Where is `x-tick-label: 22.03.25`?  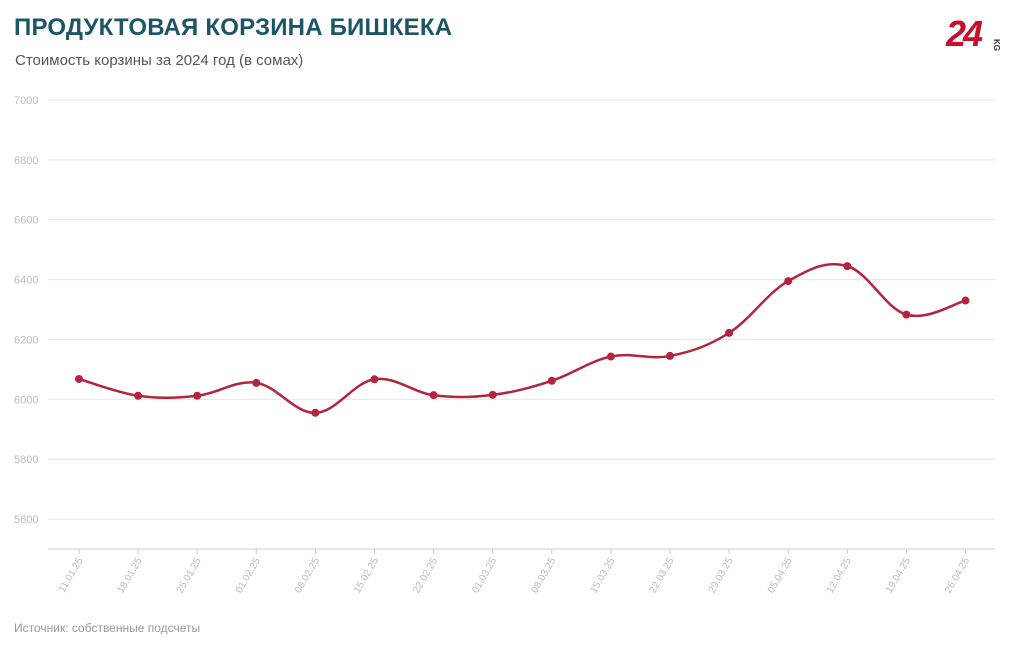 x-tick-label: 22.03.25 is located at coordinates (662, 576).